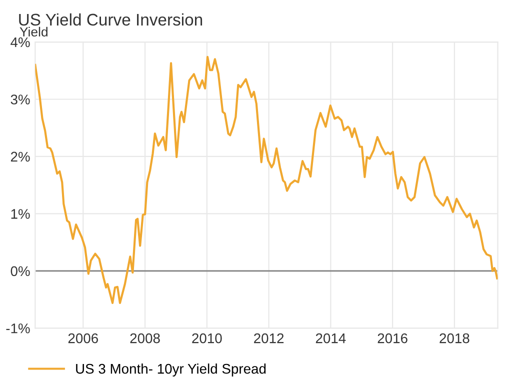 Image resolution: width=510 pixels, height=382 pixels. What do you see at coordinates (20, 157) in the screenshot?
I see `y-tick-label: 2%` at bounding box center [20, 157].